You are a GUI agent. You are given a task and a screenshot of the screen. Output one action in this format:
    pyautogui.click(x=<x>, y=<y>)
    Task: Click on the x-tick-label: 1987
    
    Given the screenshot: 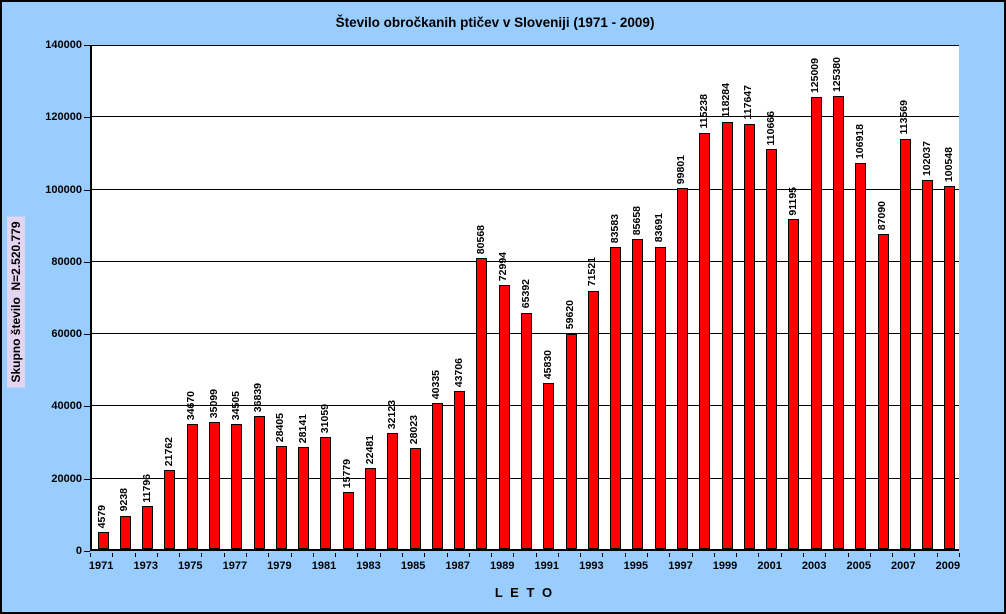 What is the action you would take?
    pyautogui.click(x=457, y=566)
    